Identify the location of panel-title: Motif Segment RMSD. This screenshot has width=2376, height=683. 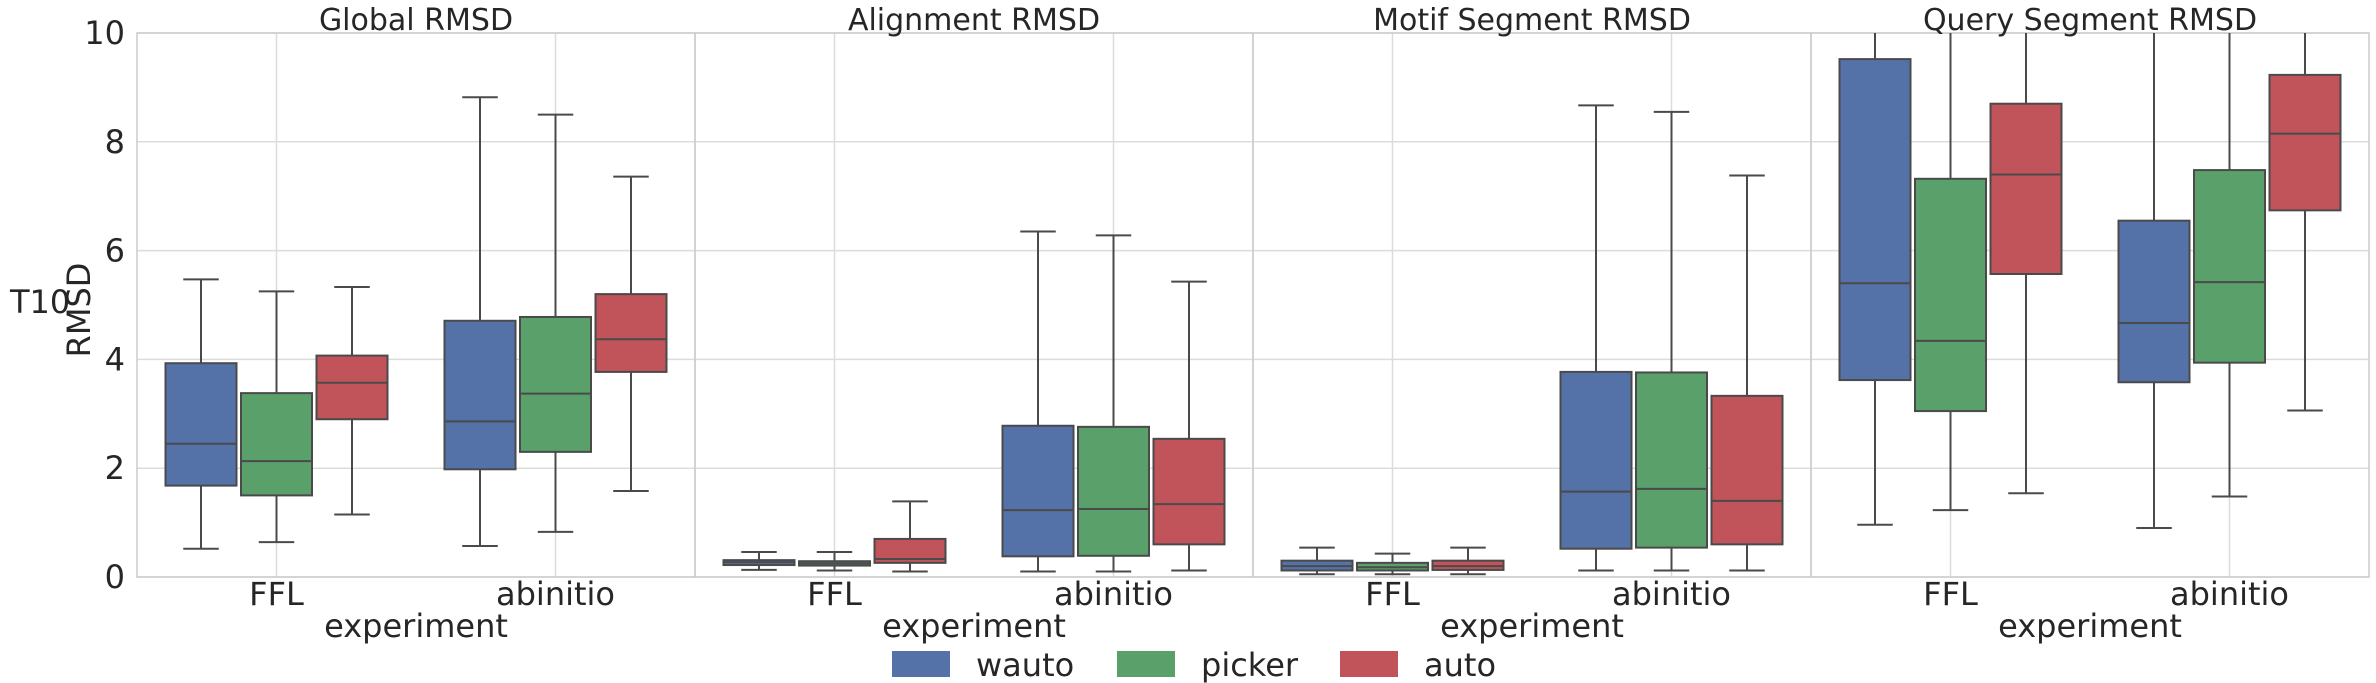
(1532, 20).